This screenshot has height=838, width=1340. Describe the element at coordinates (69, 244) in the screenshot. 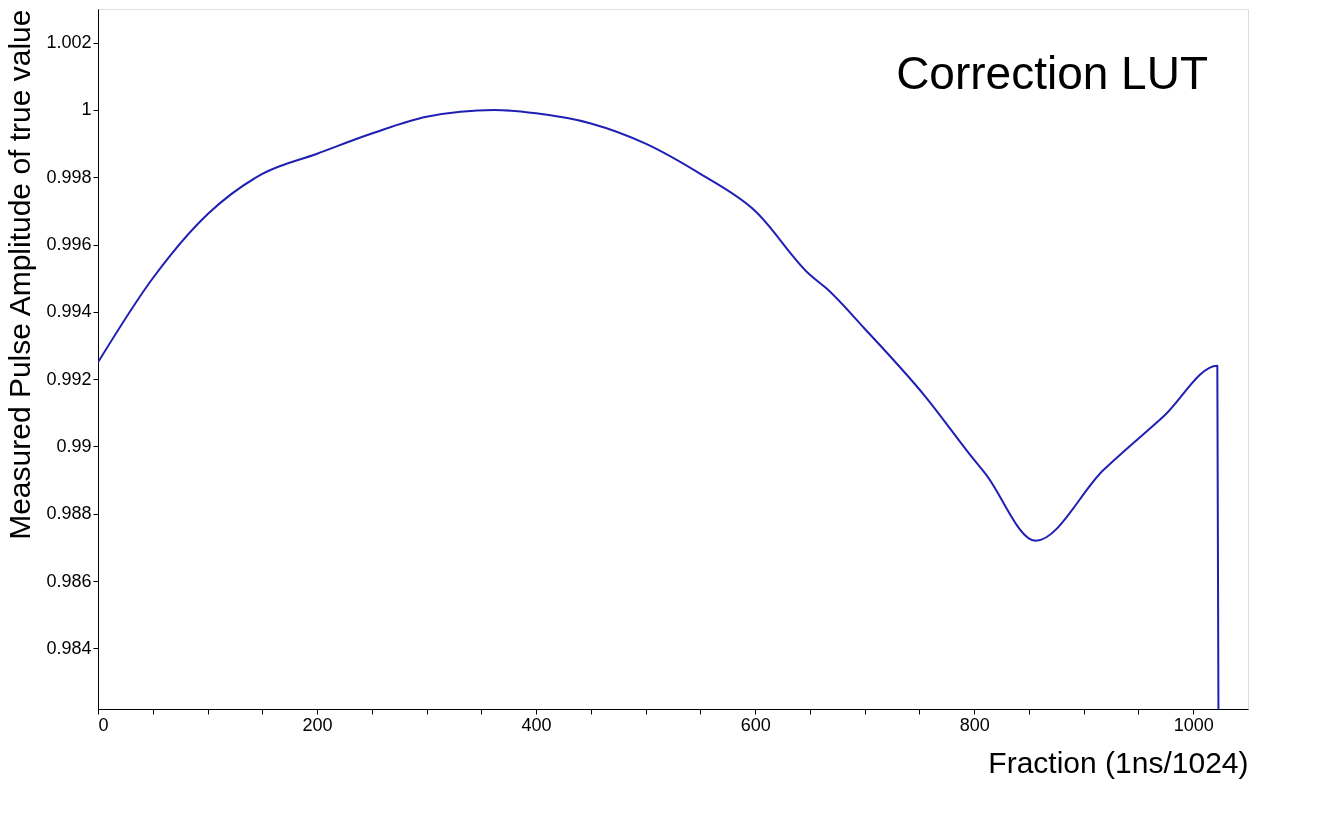

I see `y-tick-label: 0.996` at that location.